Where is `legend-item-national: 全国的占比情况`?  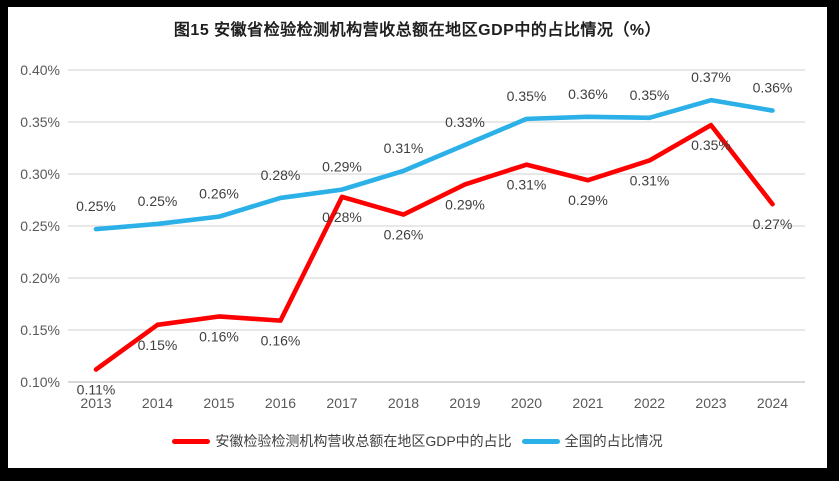
legend-item-national: 全国的占比情况 is located at coordinates (592, 441).